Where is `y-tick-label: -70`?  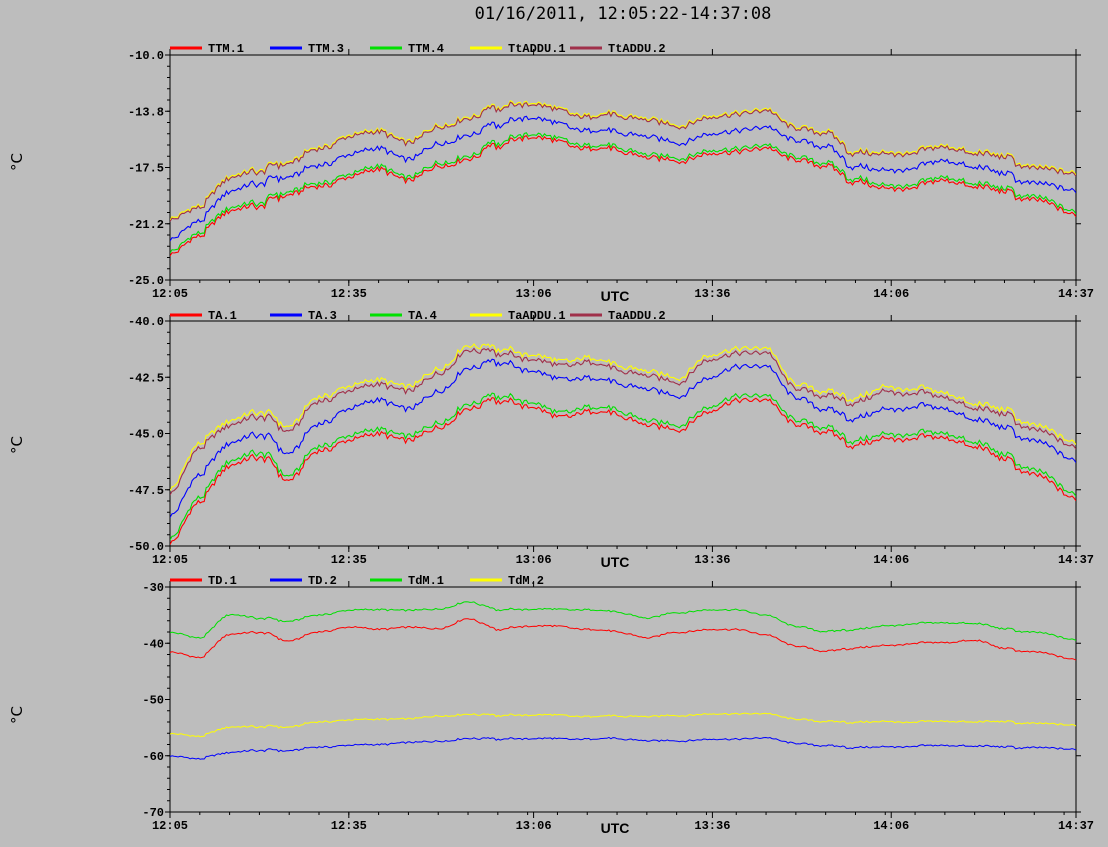
y-tick-label: -70 is located at coordinates (153, 813).